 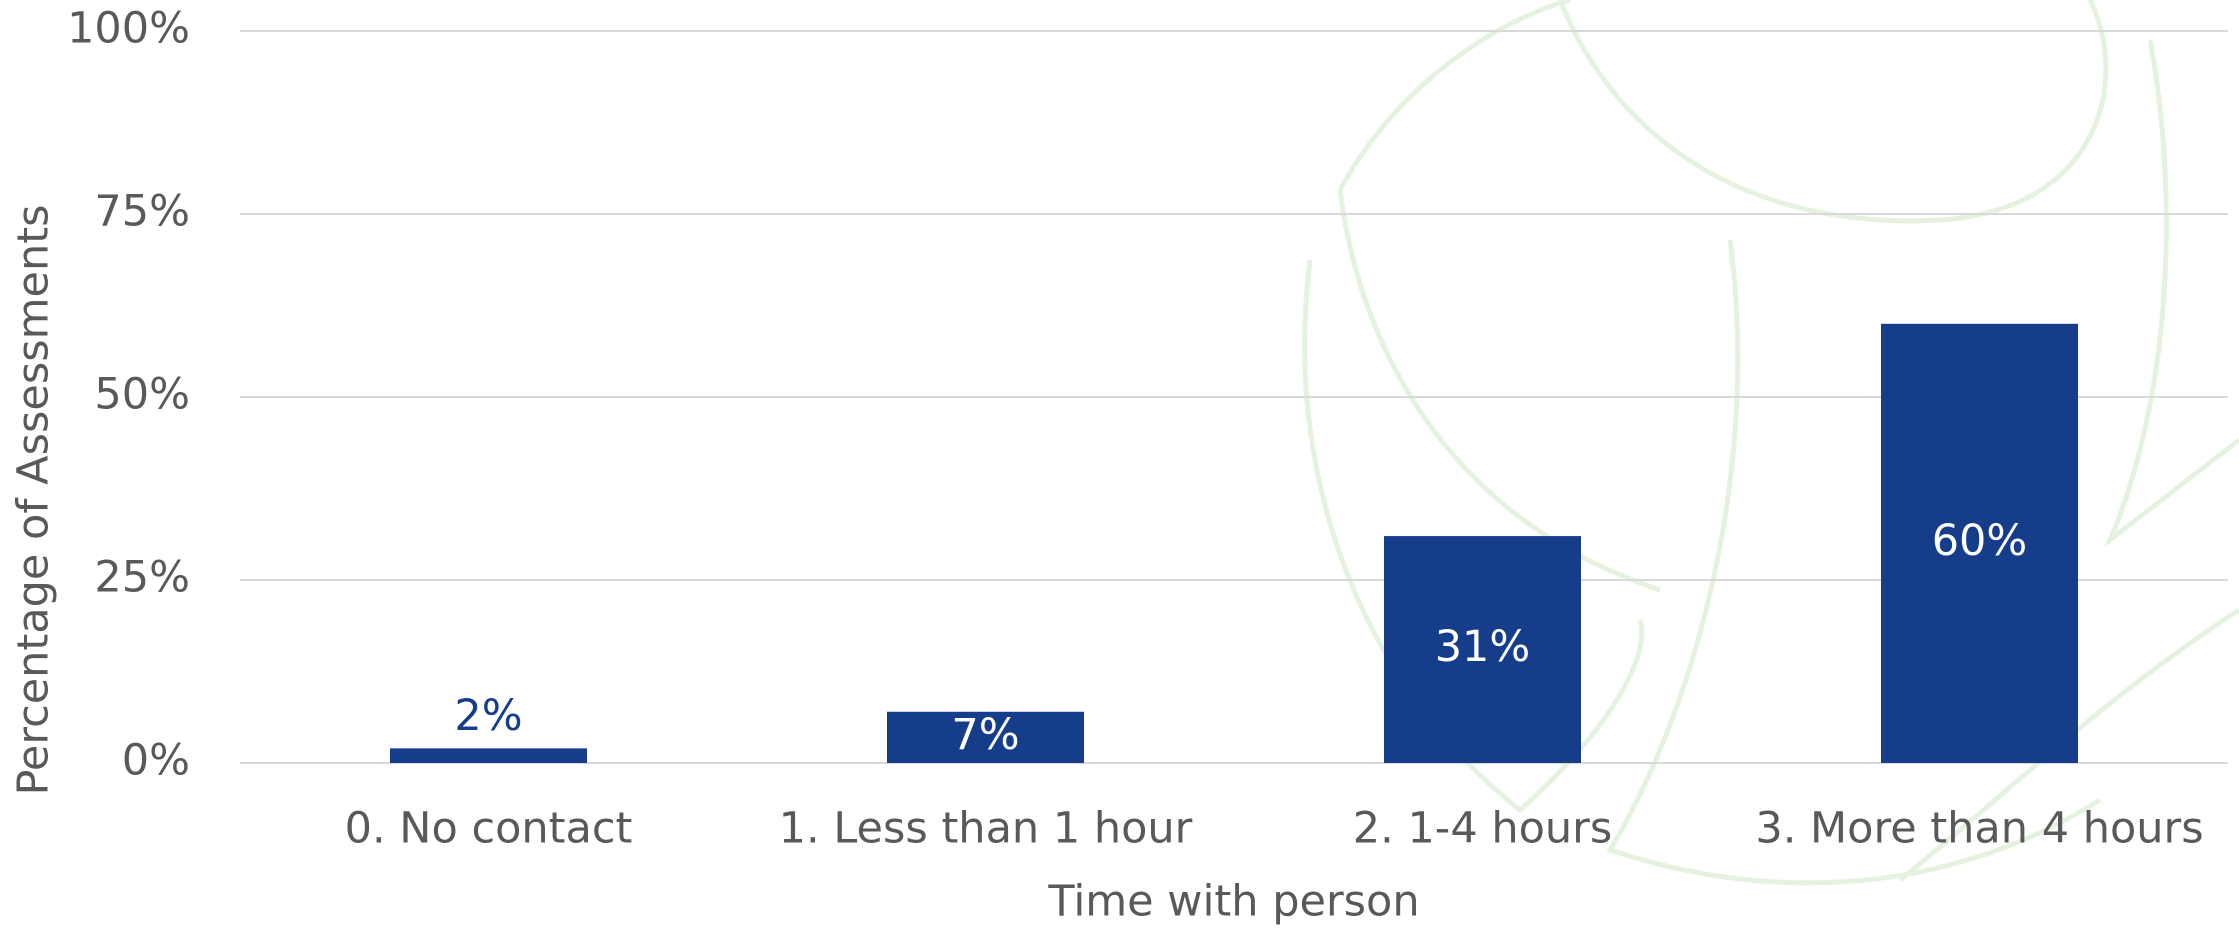 I want to click on y-tick-label: 100%, so click(x=128, y=29).